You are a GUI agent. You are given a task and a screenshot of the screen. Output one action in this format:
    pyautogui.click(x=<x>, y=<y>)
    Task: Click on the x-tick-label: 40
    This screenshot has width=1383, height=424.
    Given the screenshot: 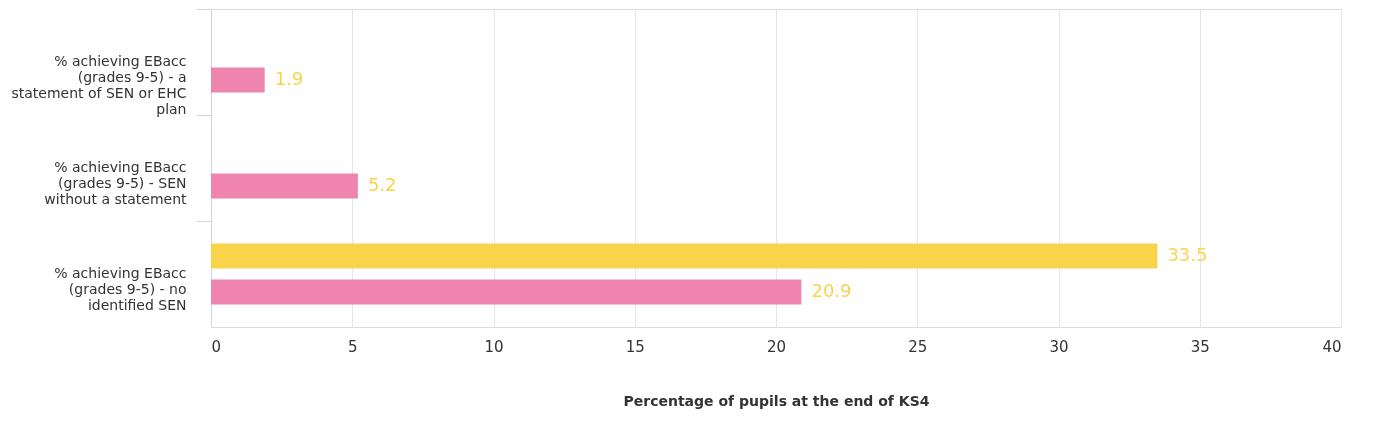 What is the action you would take?
    pyautogui.click(x=1332, y=346)
    